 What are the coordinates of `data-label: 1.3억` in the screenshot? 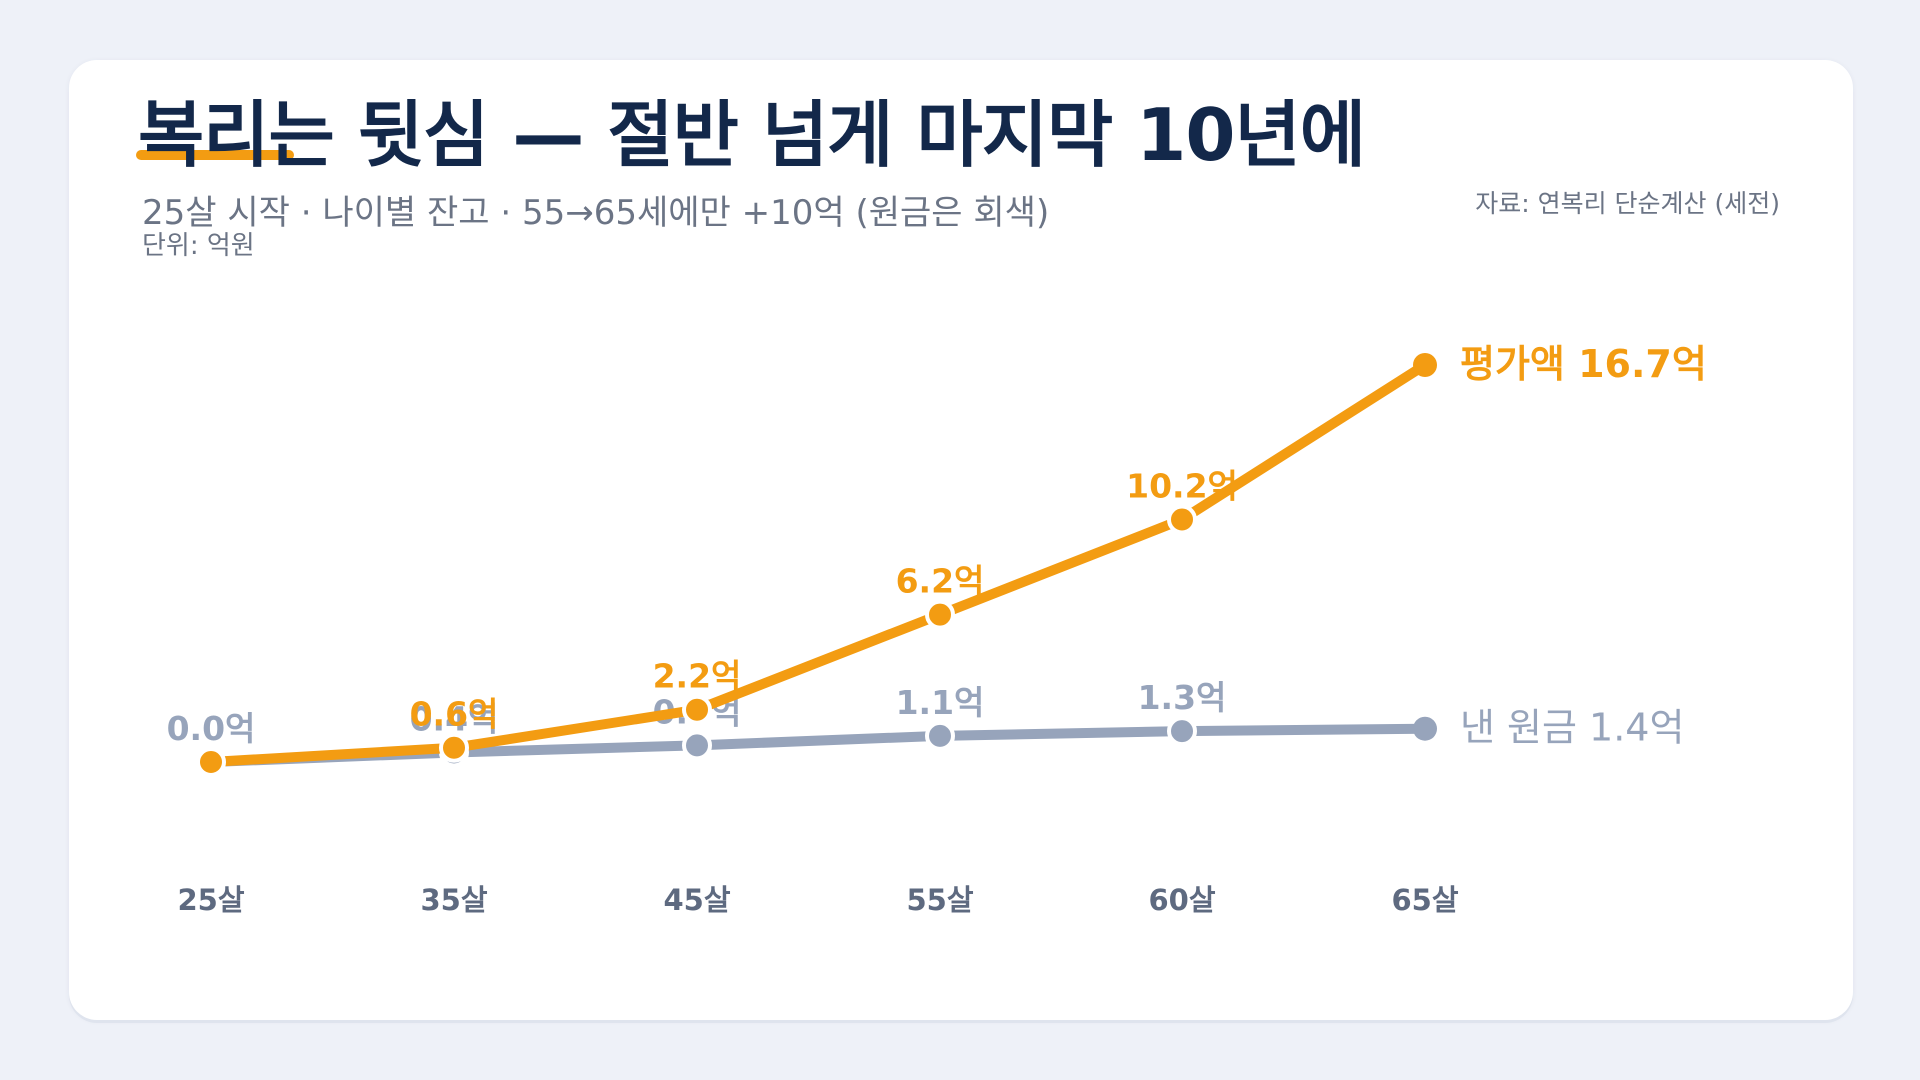 It's located at (1182, 697).